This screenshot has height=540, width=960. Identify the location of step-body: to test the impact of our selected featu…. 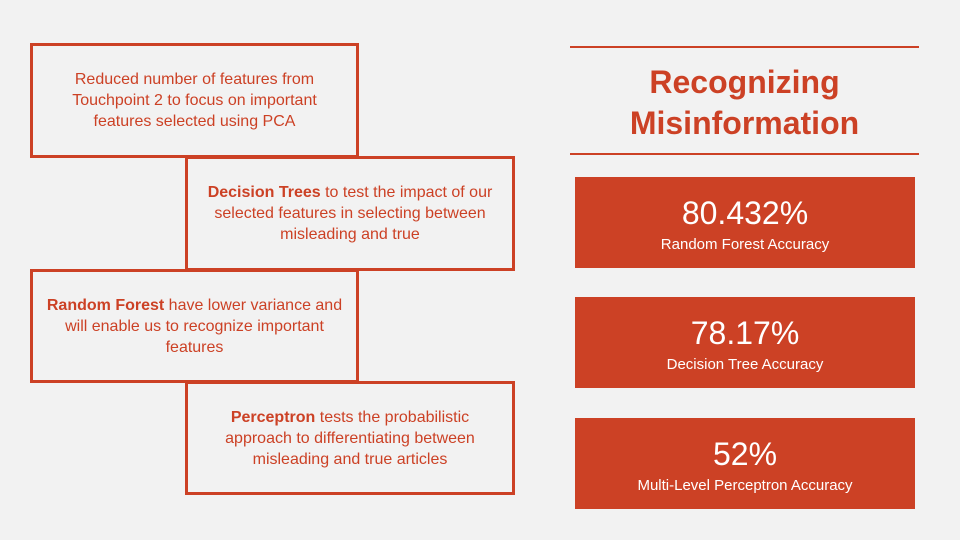
(353, 213).